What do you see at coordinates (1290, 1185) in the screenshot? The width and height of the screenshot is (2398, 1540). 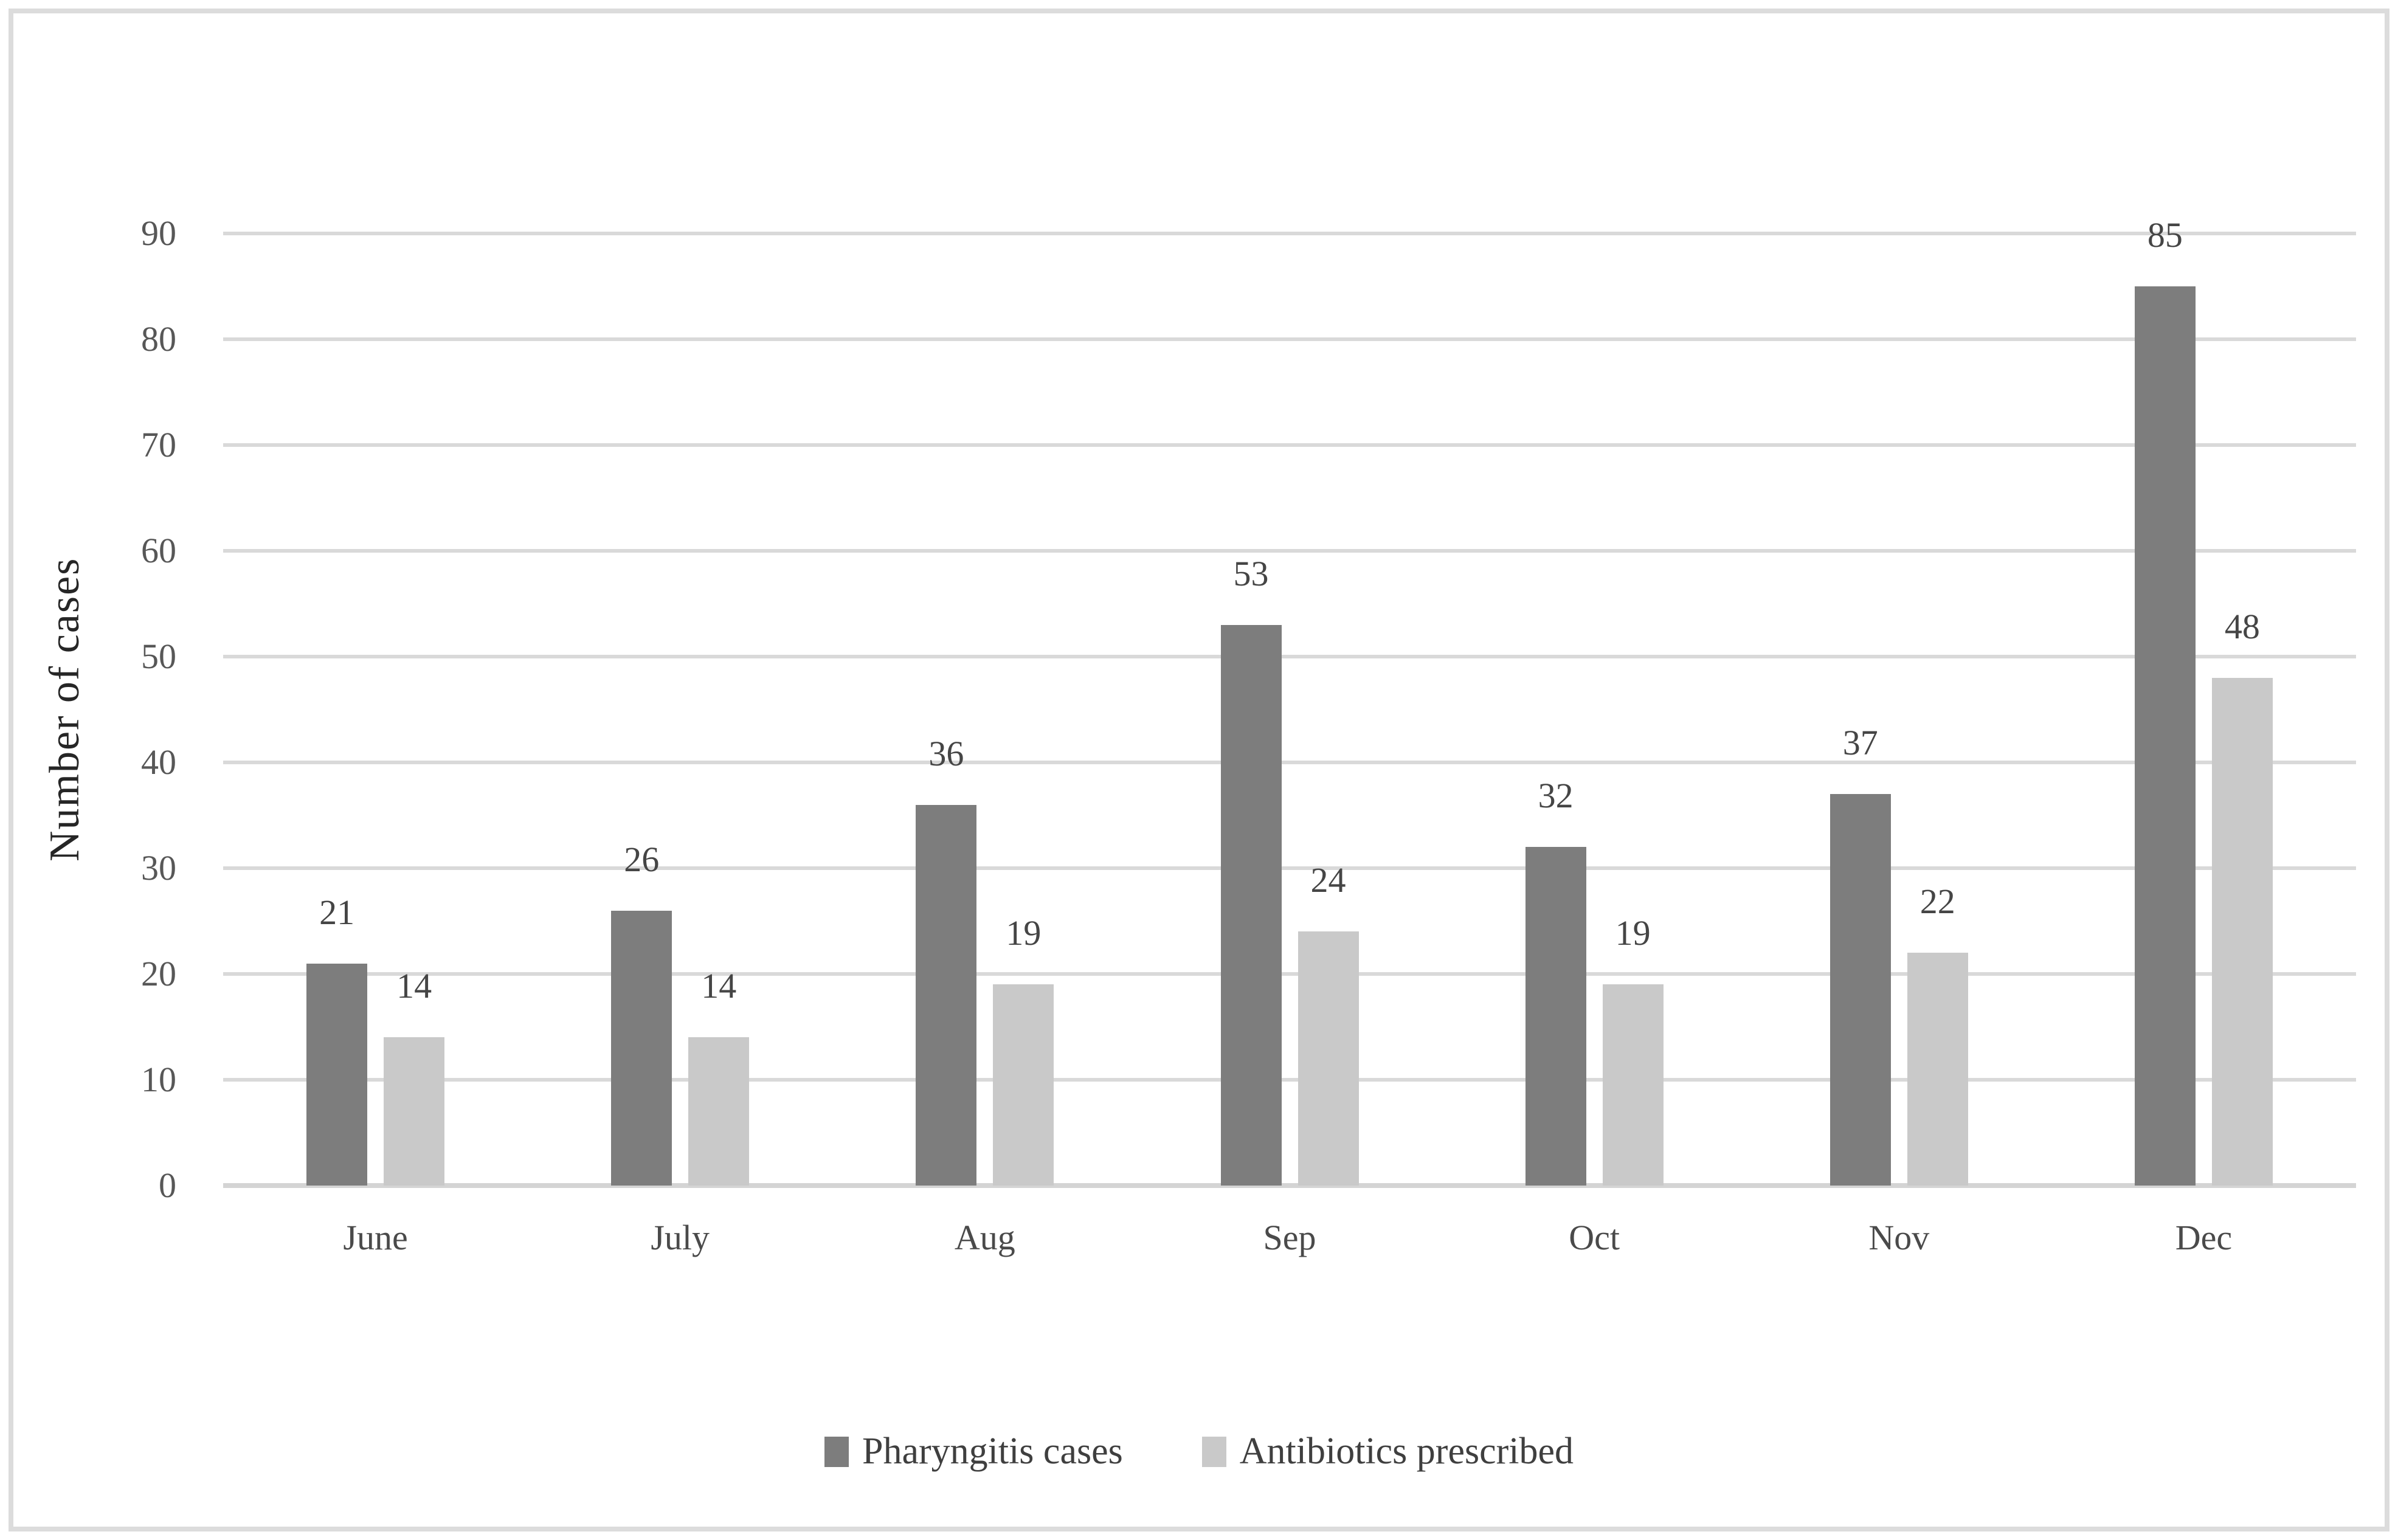 I see `x-axis-line` at bounding box center [1290, 1185].